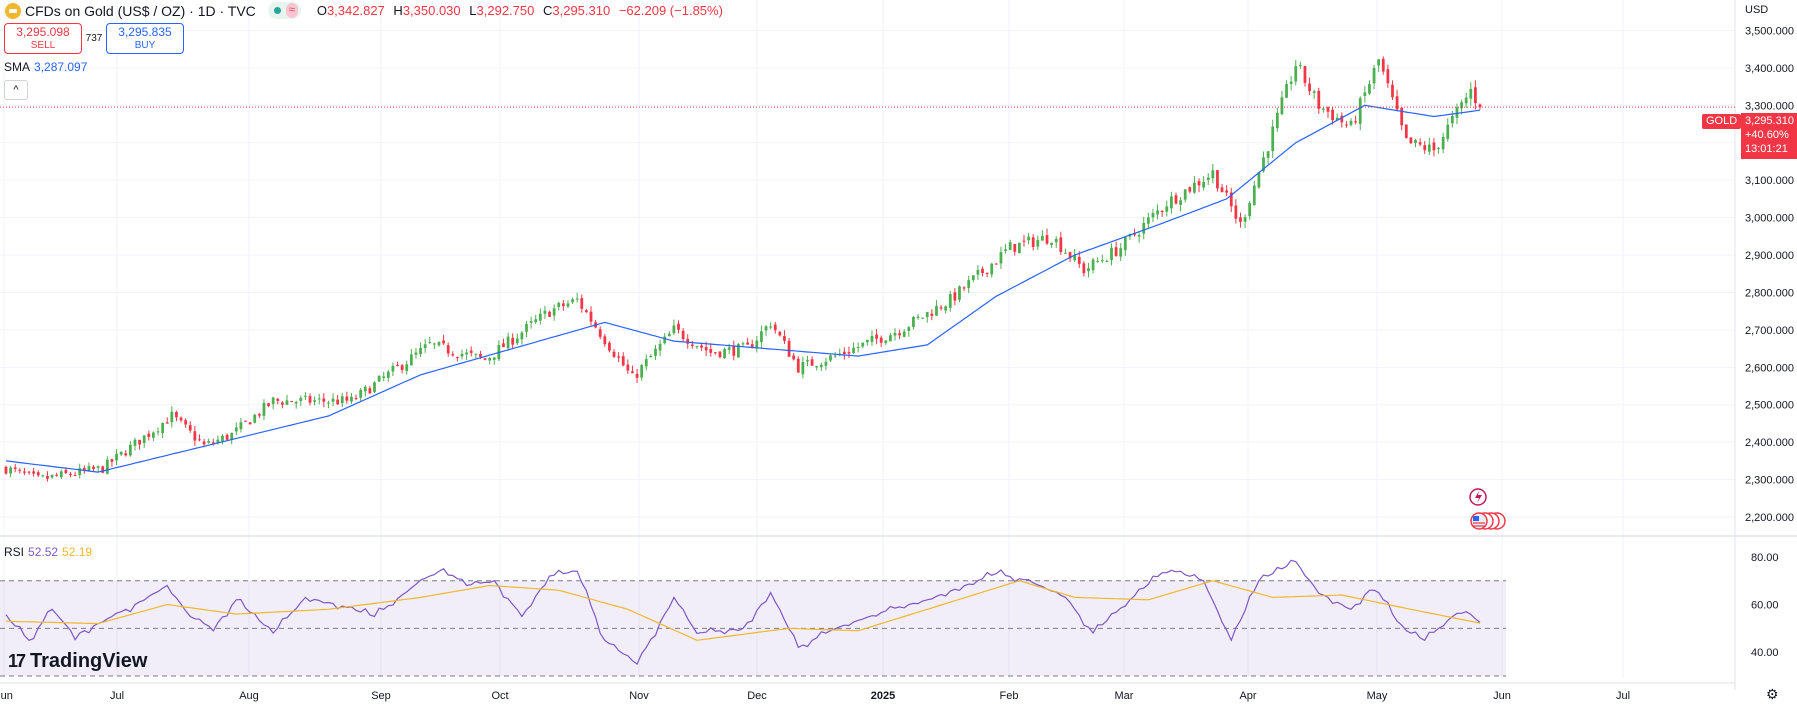 Image resolution: width=1797 pixels, height=711 pixels. I want to click on sell-button: 3,295.098 SELL, so click(43, 38).